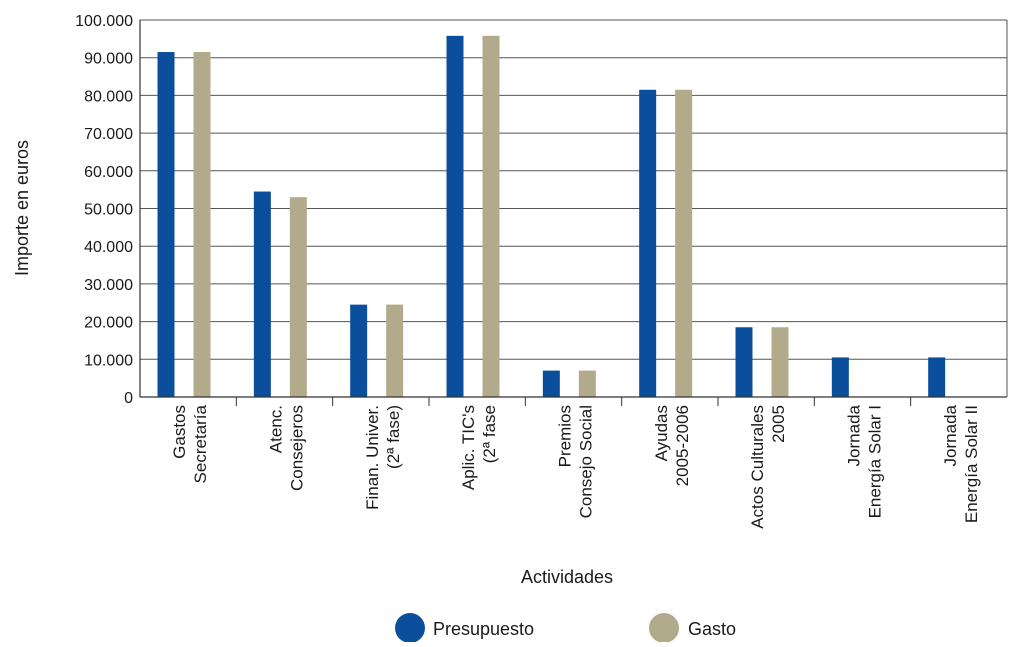  Describe the element at coordinates (664, 628) in the screenshot. I see `legend-swatch-gasto` at that location.